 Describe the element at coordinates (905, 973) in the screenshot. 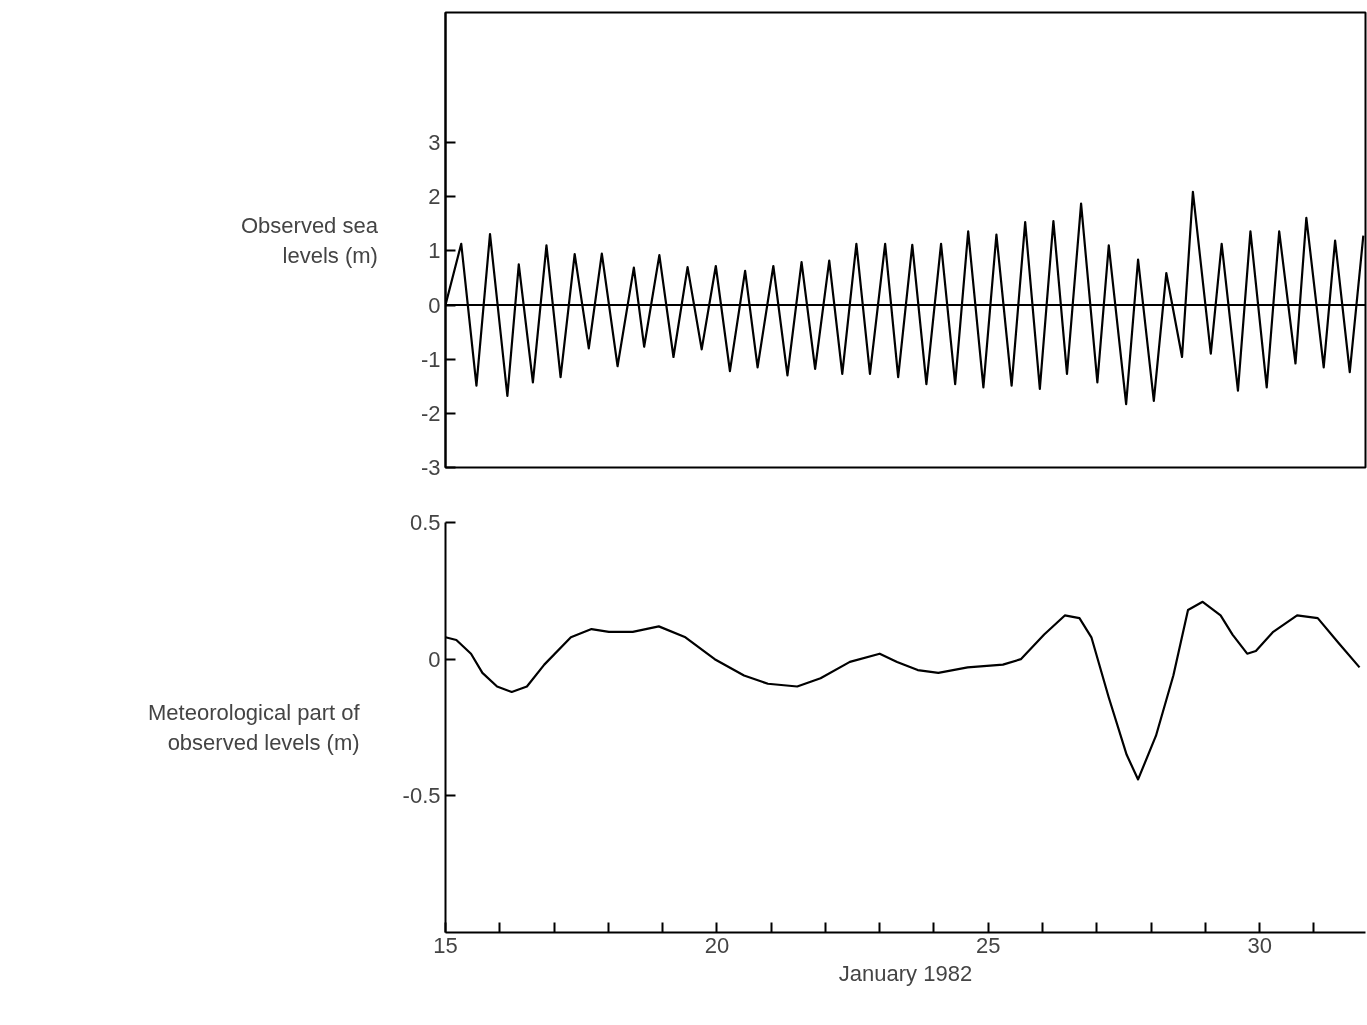

I see `x-axis-title: January 1982` at that location.